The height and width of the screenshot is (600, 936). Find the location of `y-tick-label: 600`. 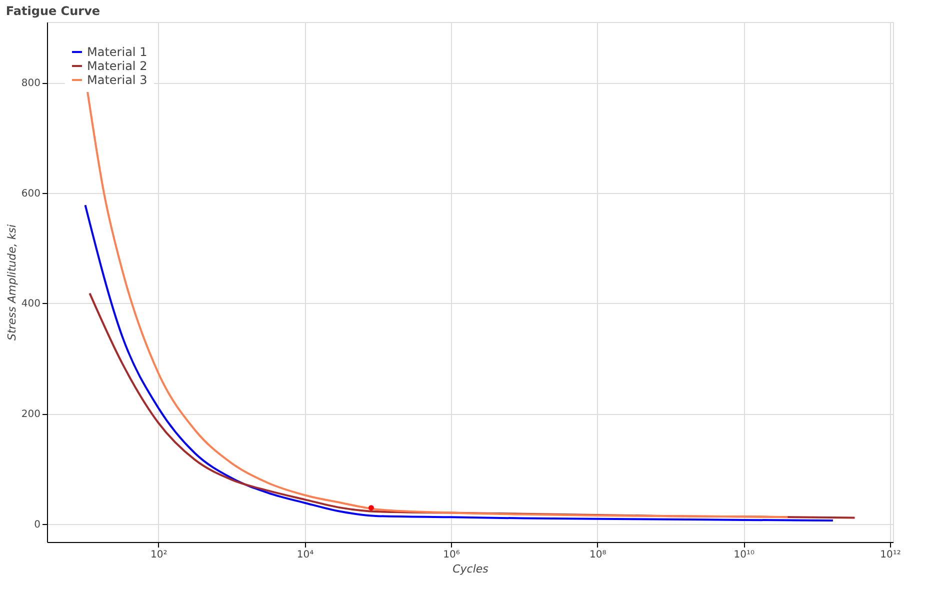

y-tick-label: 600 is located at coordinates (30, 194).